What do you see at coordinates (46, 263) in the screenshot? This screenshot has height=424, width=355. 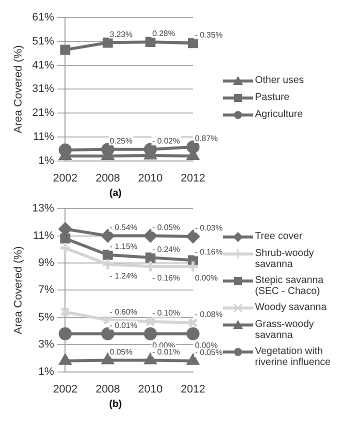 I see `y-tick-label: 9%` at bounding box center [46, 263].